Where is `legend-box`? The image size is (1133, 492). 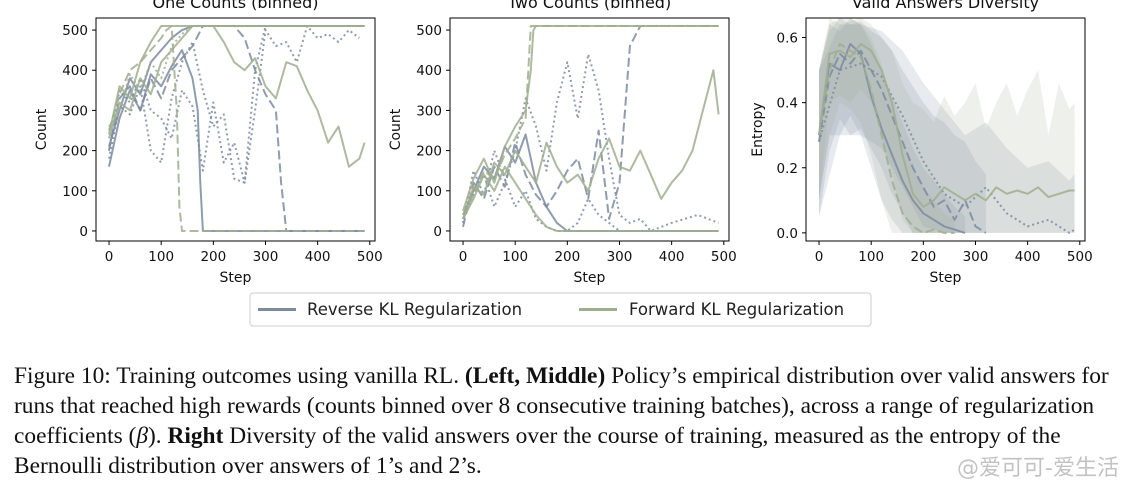
legend-box is located at coordinates (560, 309).